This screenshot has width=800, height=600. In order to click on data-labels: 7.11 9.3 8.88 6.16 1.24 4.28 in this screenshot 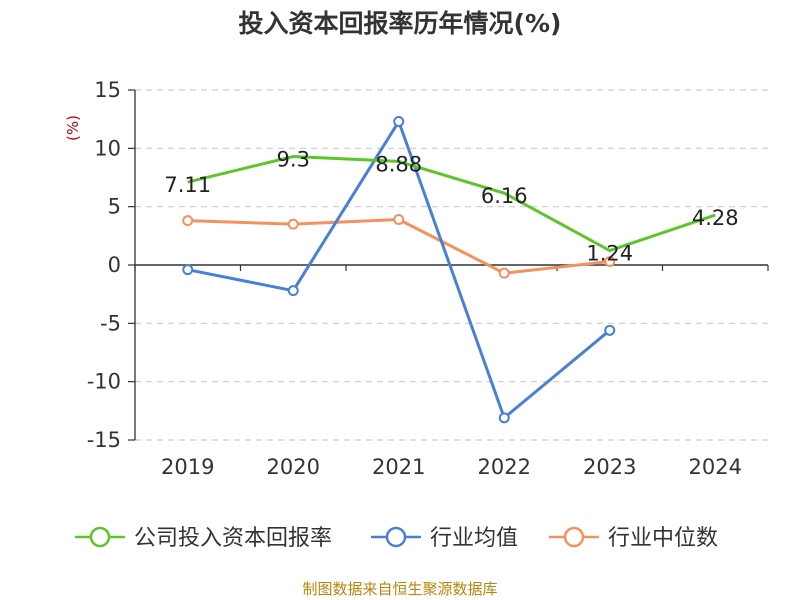, I will do `click(451, 207)`.